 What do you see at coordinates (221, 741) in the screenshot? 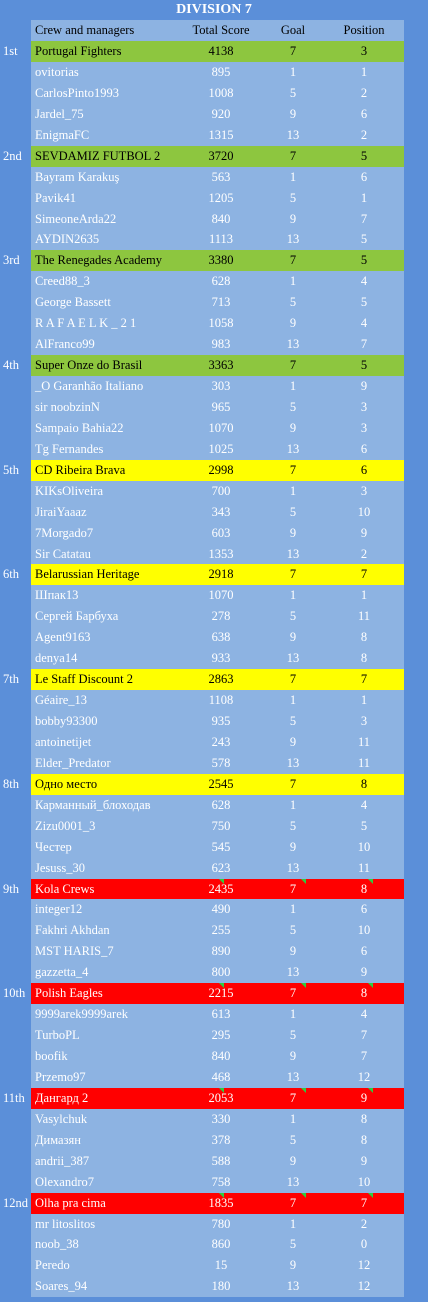
I see `score-cell: 243` at bounding box center [221, 741].